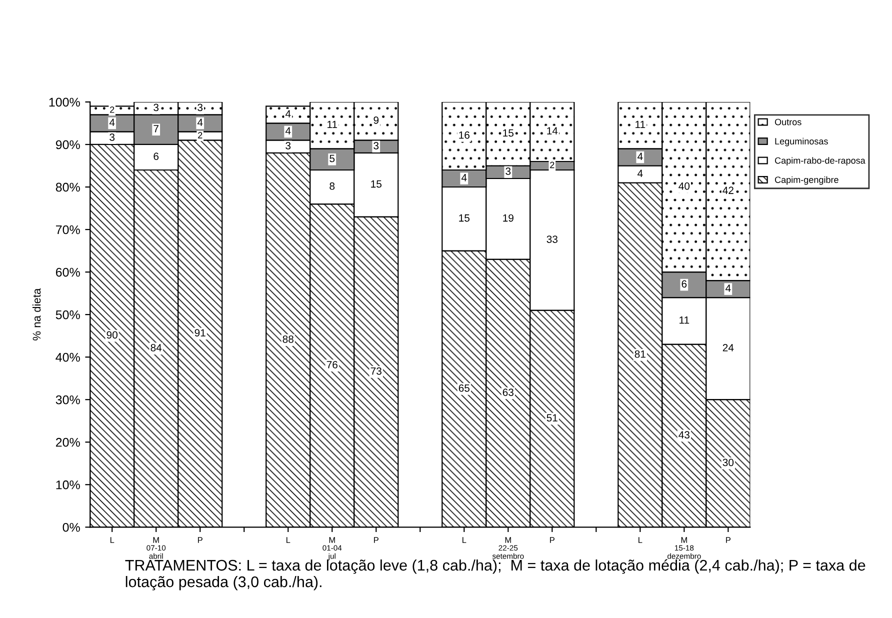  I want to click on y-tick-label: 20%, so click(68, 442).